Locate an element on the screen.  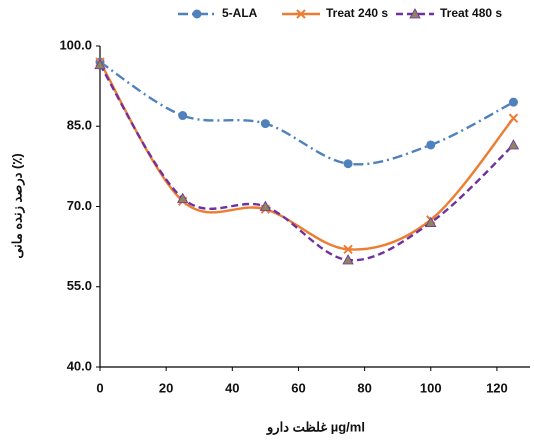
legend-label: Treat 480 s is located at coordinates (471, 13).